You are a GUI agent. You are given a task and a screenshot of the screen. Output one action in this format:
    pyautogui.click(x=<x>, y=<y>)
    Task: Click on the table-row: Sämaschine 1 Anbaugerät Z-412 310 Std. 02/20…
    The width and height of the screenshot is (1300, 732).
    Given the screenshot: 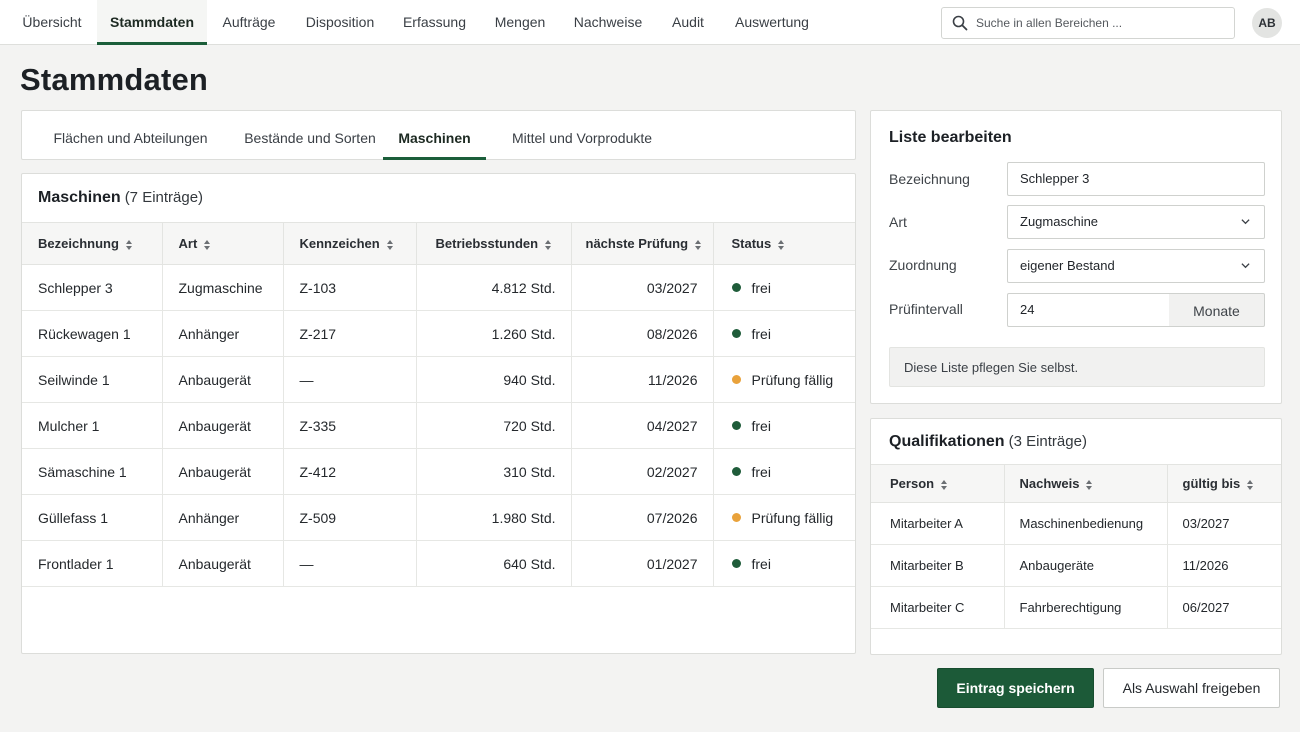 What is the action you would take?
    pyautogui.click(x=438, y=471)
    